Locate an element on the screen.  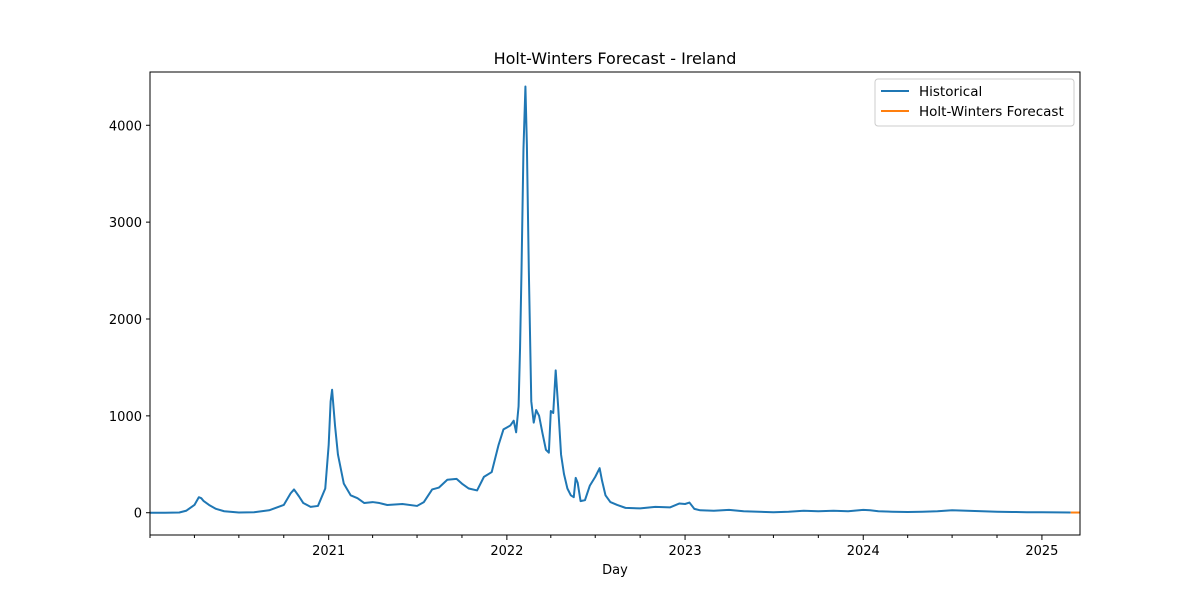
legend-box is located at coordinates (974, 102).